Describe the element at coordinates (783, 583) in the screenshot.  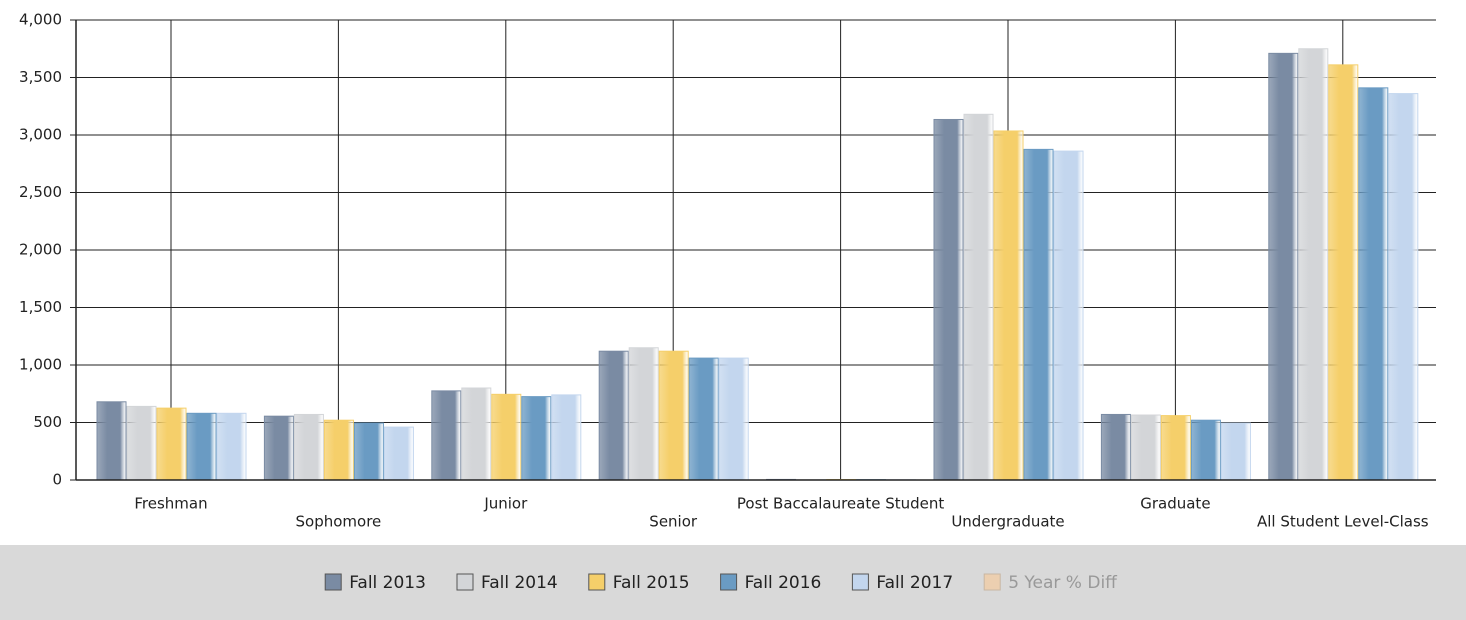
I see `legend-label: Fall 2016` at that location.